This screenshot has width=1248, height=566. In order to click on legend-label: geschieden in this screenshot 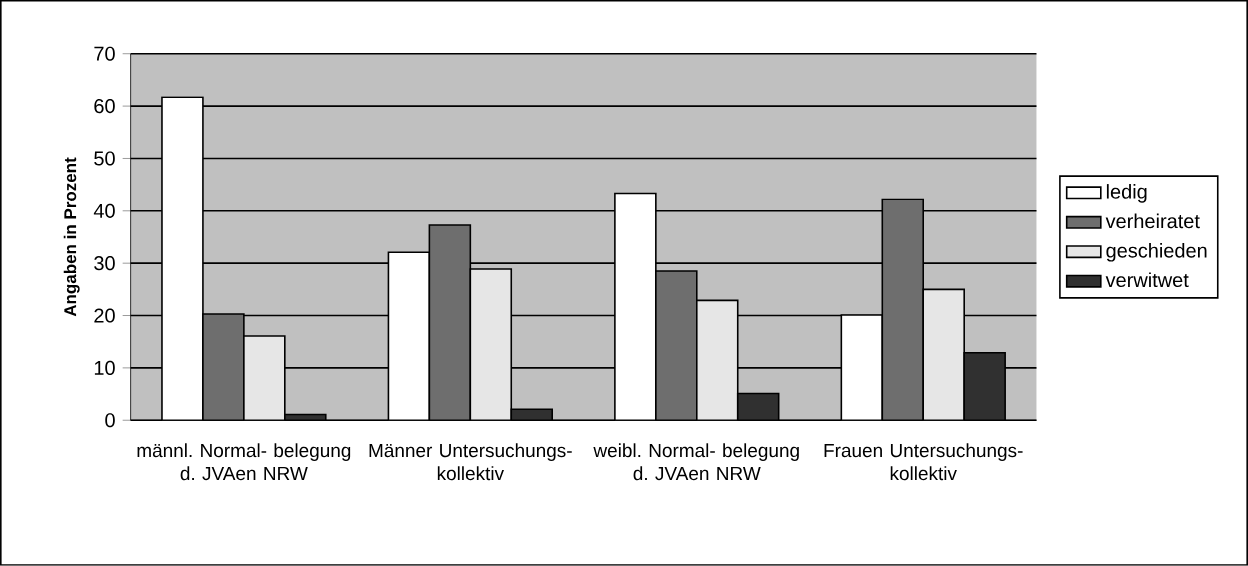, I will do `click(1156, 252)`.